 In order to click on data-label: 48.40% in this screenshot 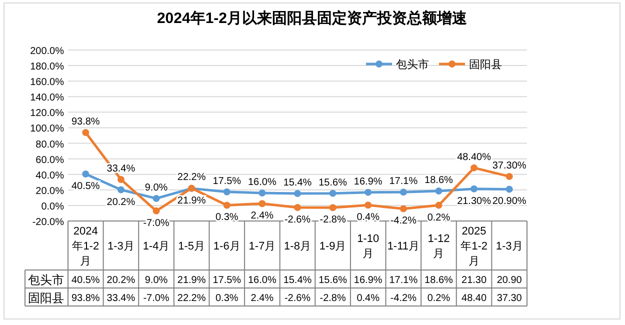, I will do `click(474, 157)`.